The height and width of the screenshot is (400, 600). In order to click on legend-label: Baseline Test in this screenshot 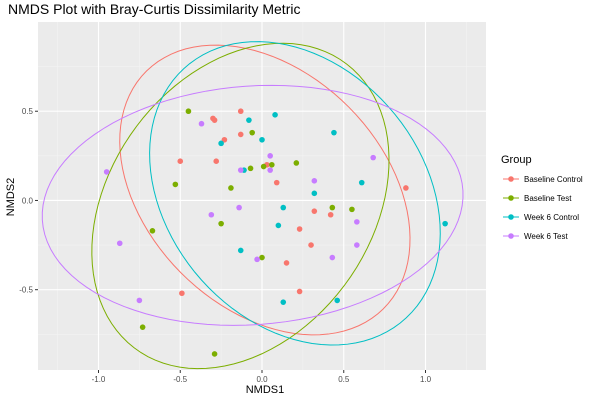, I will do `click(548, 198)`.